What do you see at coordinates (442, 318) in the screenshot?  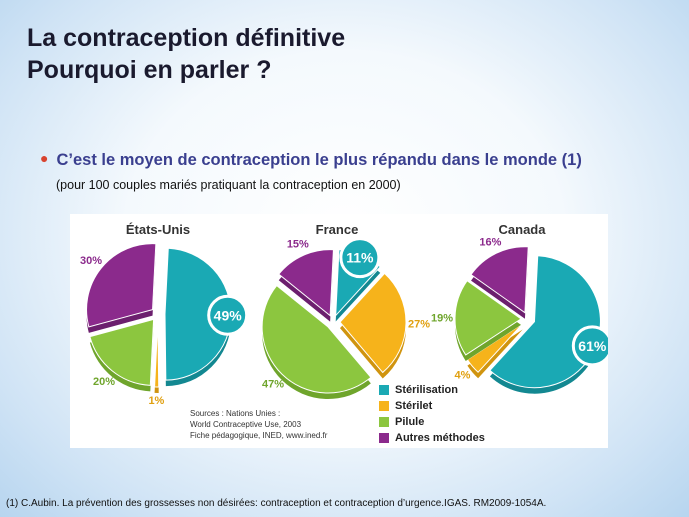 I see `slice-label: 19%` at bounding box center [442, 318].